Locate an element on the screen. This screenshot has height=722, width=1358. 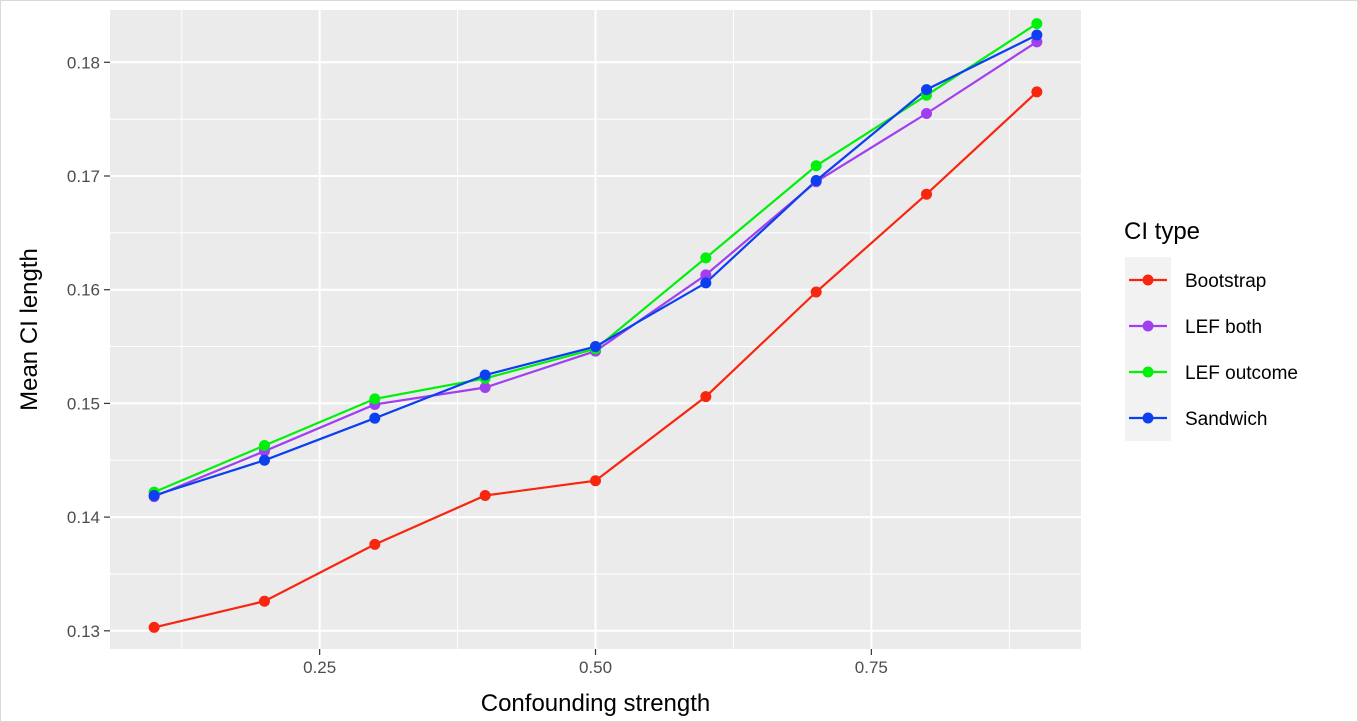
legend-key-point-sandwich is located at coordinates (1148, 418).